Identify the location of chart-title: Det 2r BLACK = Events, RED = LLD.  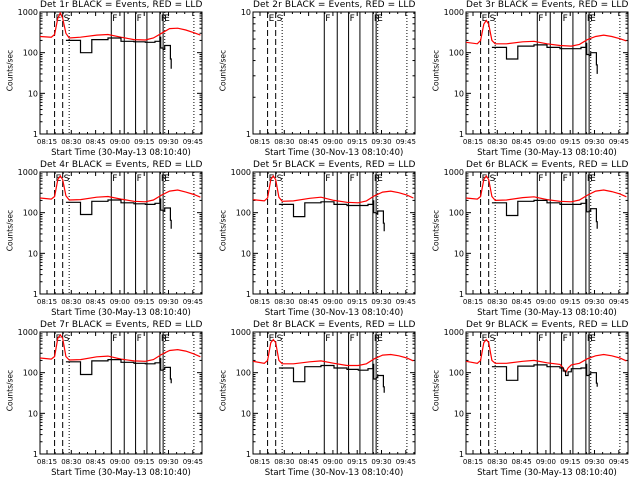
(334, 5).